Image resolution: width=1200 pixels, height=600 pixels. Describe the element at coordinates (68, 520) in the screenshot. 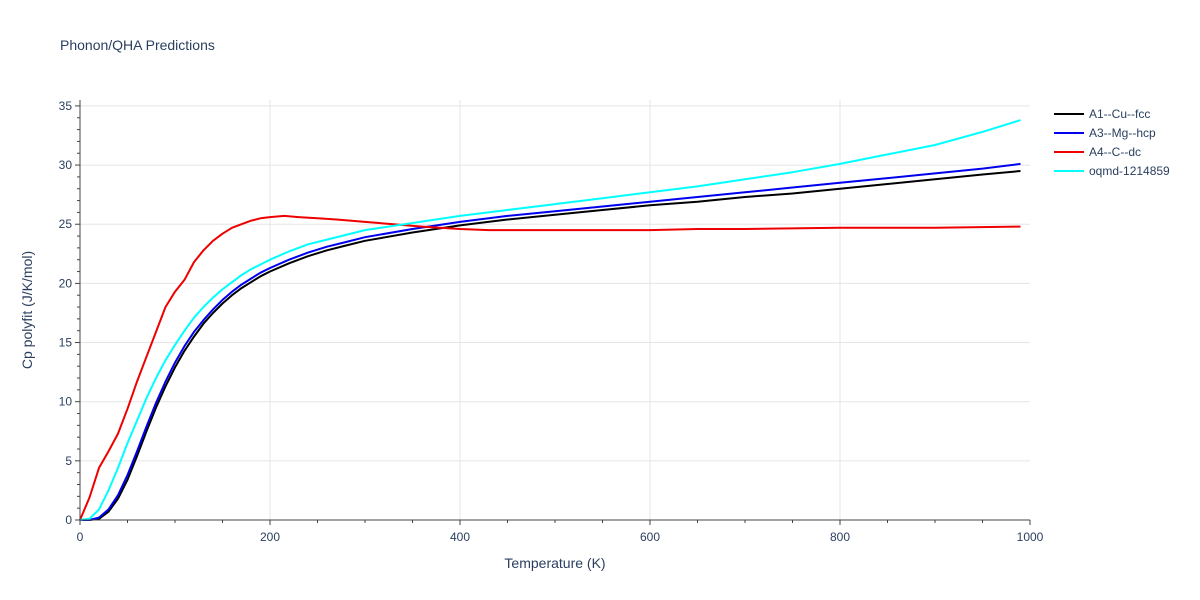

I see `y-tick-label: 0` at that location.